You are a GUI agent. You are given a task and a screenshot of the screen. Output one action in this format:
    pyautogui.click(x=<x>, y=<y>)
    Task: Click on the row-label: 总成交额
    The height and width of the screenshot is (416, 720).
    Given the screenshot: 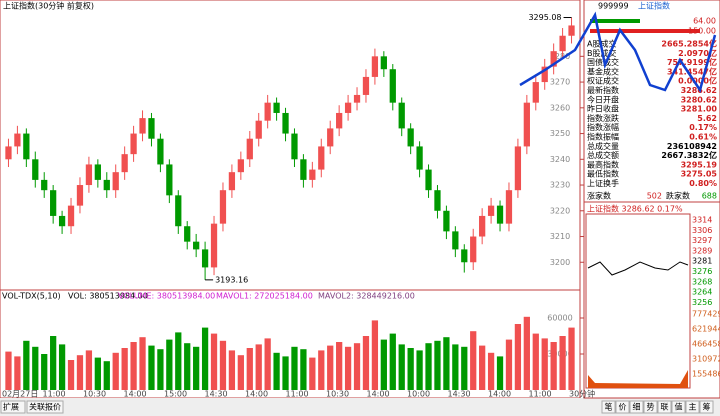 What is the action you would take?
    pyautogui.click(x=603, y=155)
    